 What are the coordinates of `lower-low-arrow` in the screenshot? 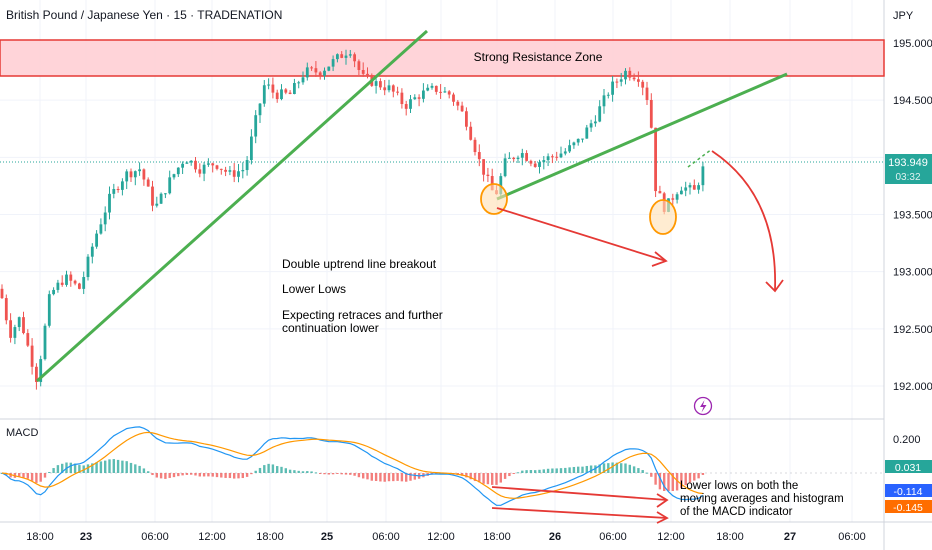 It's located at (582, 237).